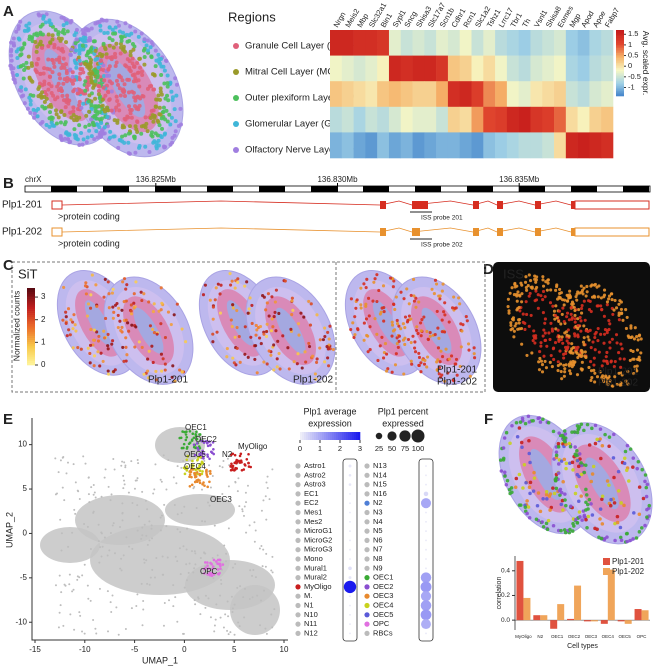  What do you see at coordinates (476, 205) in the screenshot?
I see `exon` at bounding box center [476, 205].